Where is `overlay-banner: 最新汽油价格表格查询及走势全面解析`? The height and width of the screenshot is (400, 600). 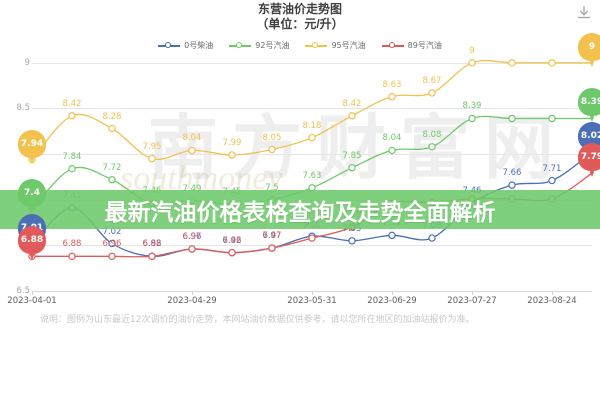
overlay-banner: 最新汽油价格表格查询及走势全面解析 is located at coordinates (300, 209).